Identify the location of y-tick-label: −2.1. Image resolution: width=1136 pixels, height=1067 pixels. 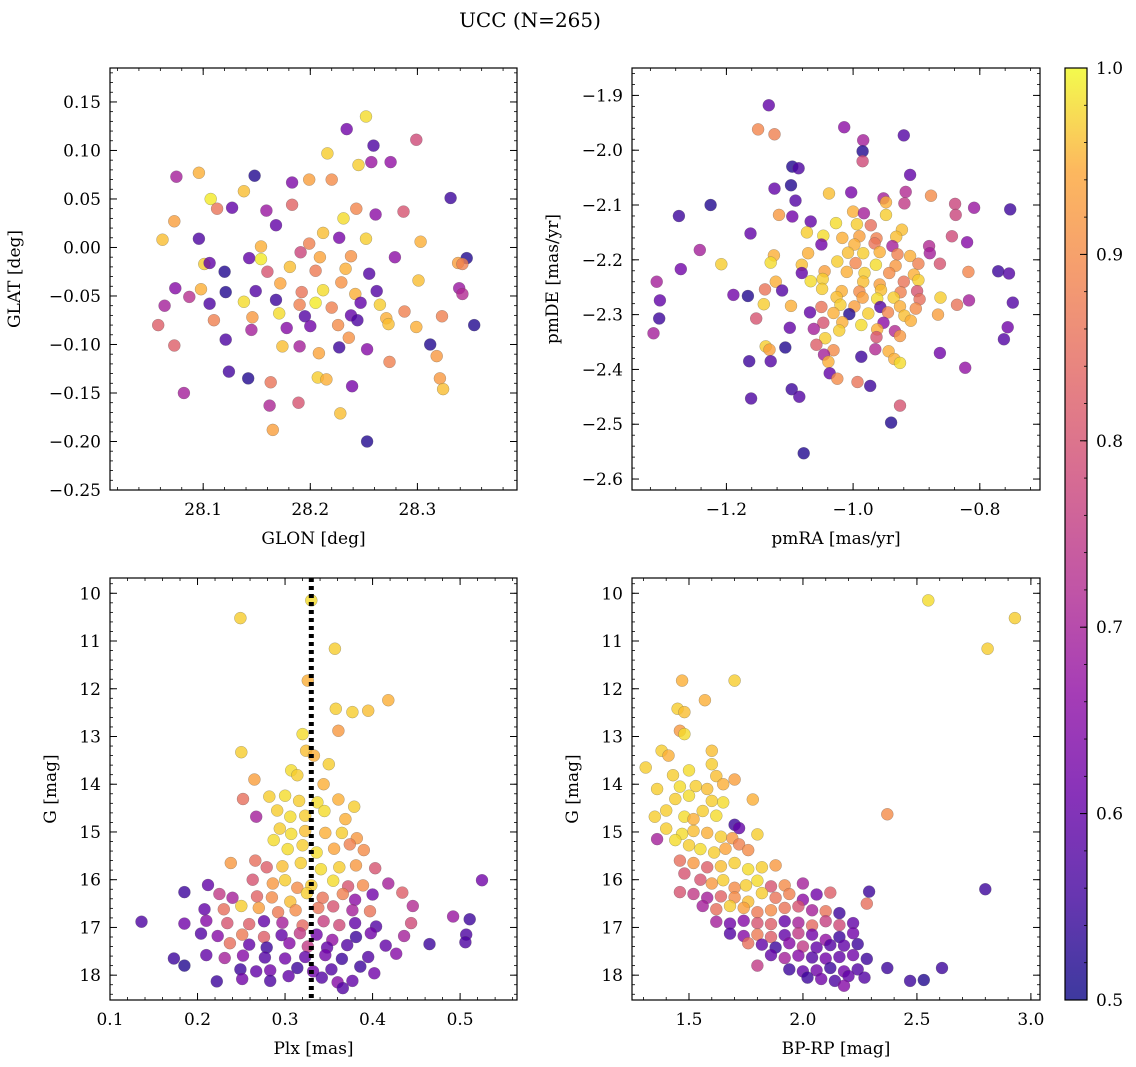
(602, 206).